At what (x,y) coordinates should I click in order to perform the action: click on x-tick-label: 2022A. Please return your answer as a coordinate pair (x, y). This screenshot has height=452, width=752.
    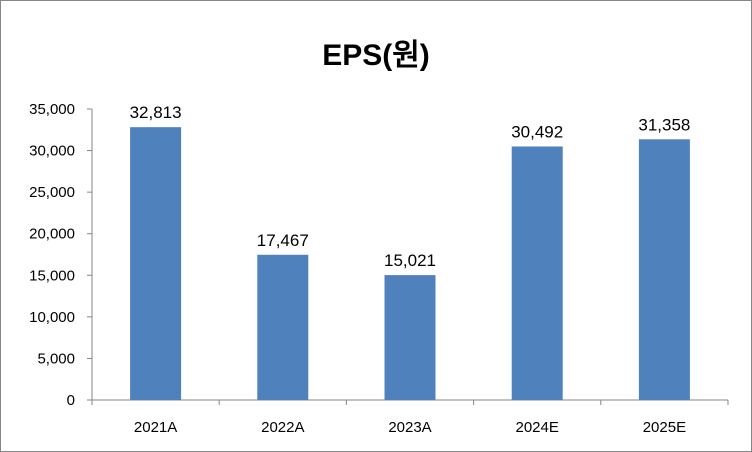
    Looking at the image, I should click on (282, 427).